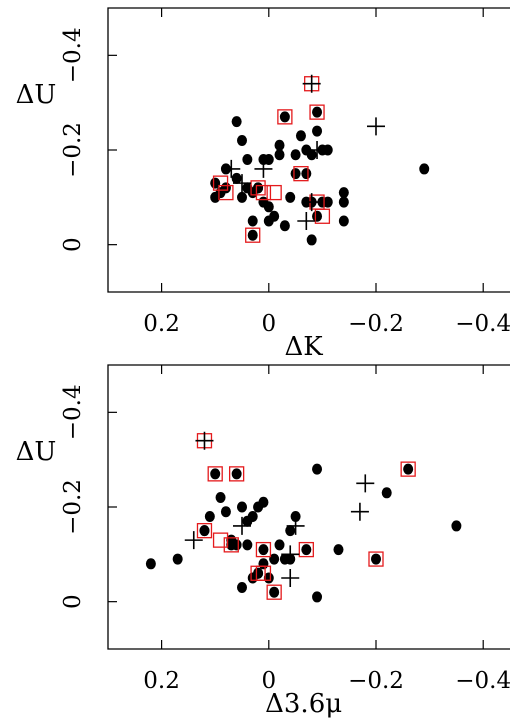 The width and height of the screenshot is (510, 718). Describe the element at coordinates (73, 601) in the screenshot. I see `y-tick-label: 0` at that location.